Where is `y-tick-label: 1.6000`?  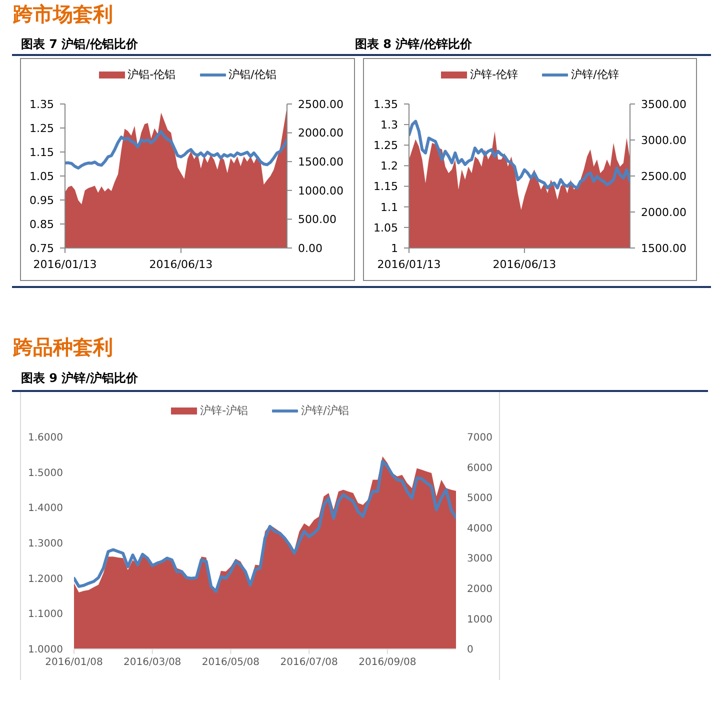 y-tick-label: 1.6000 is located at coordinates (45, 438).